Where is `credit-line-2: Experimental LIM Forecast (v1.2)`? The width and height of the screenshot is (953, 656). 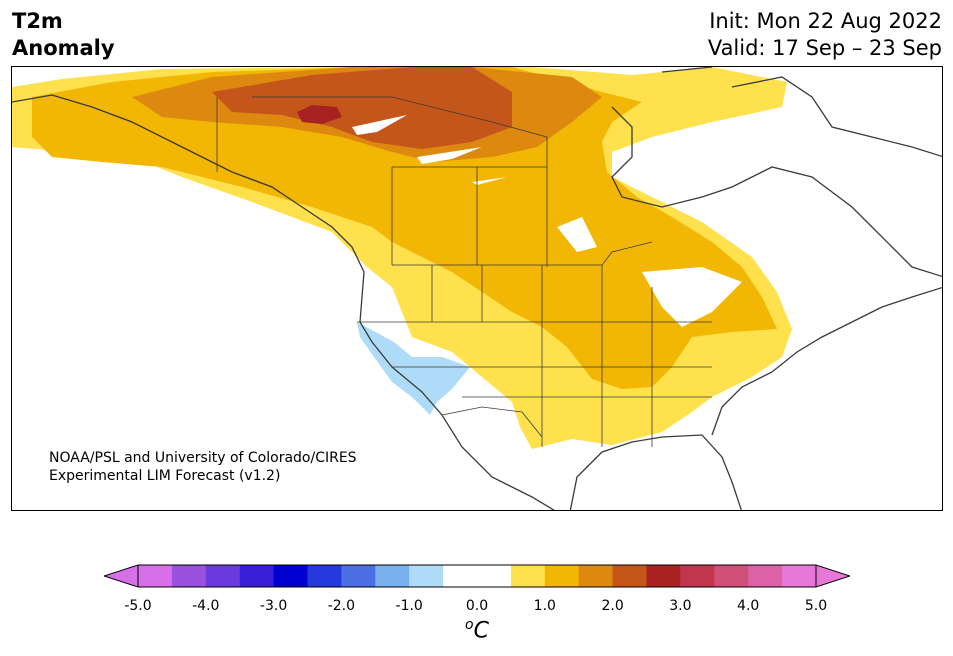 credit-line-2: Experimental LIM Forecast (v1.2) is located at coordinates (165, 476).